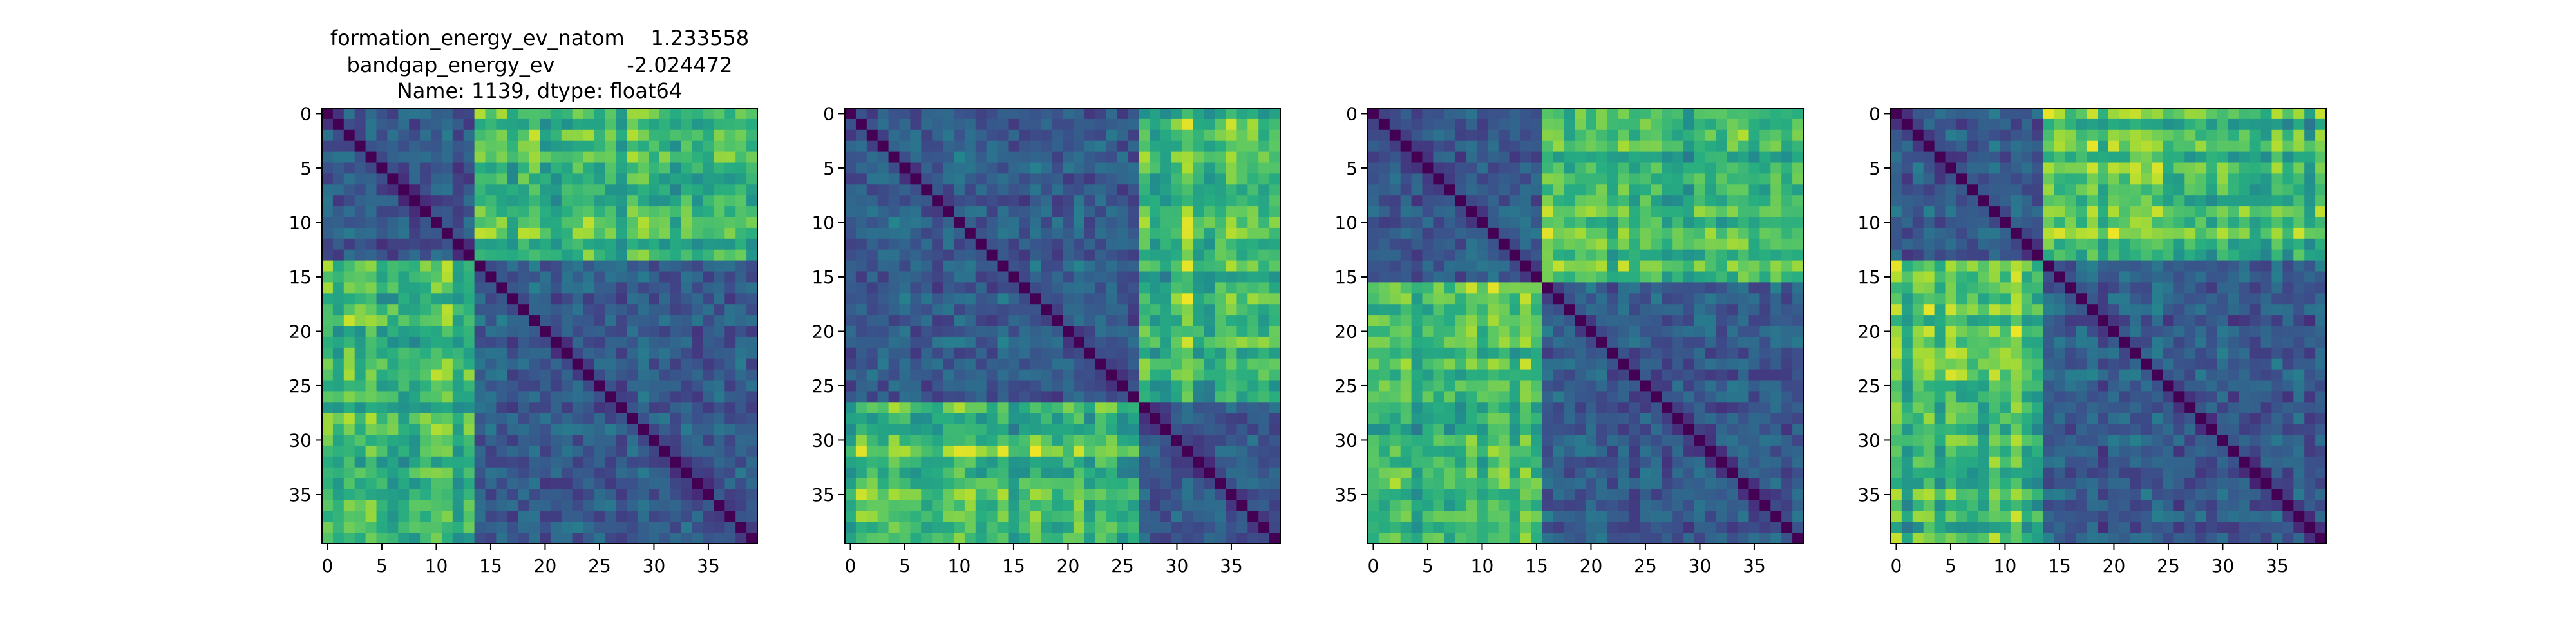 The image size is (2576, 644). I want to click on y-tick-label: 0, so click(829, 113).